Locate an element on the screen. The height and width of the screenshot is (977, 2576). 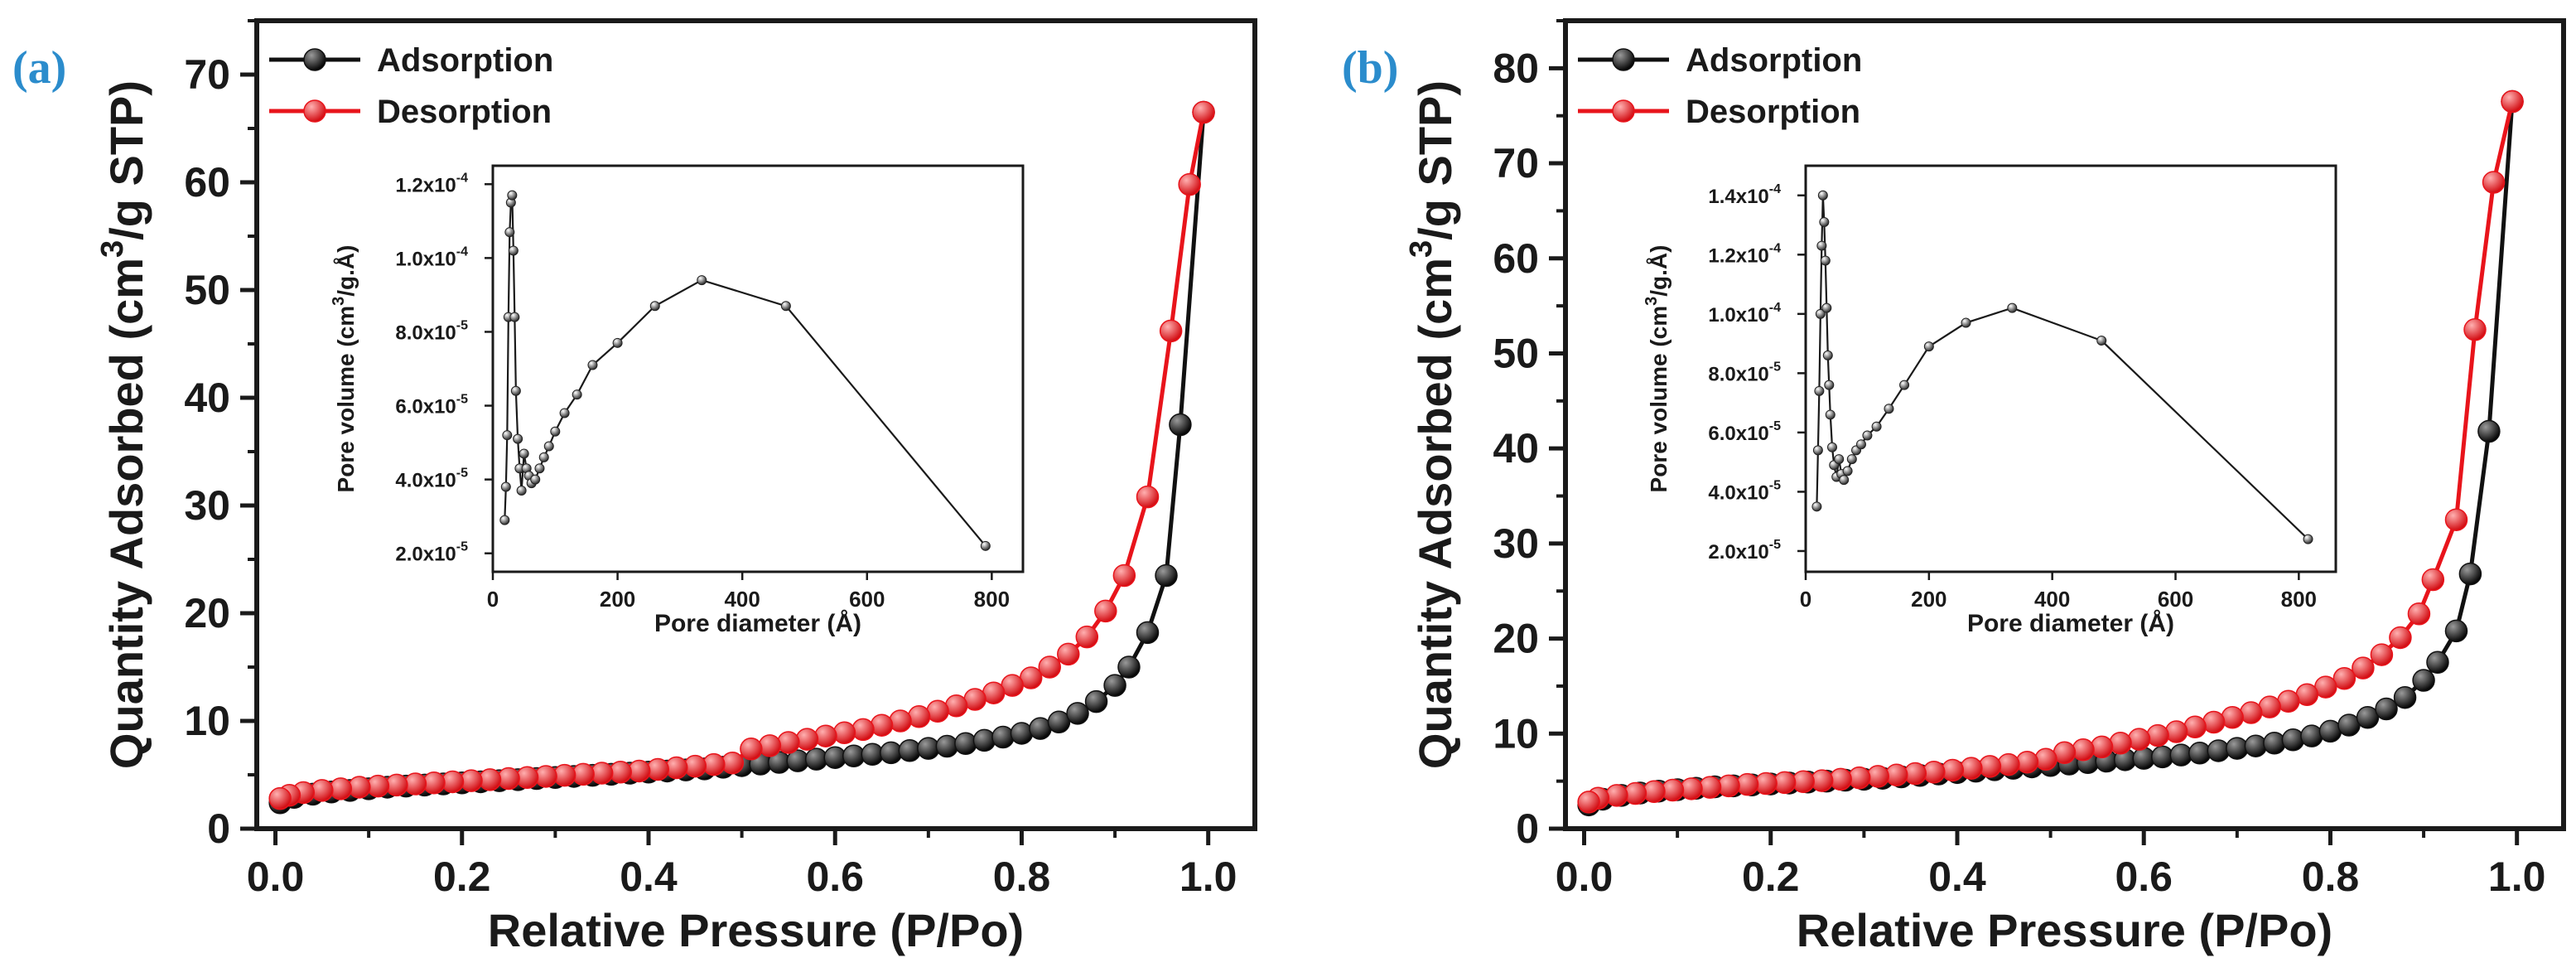
inset-x-tick-label: 0 is located at coordinates (493, 599).